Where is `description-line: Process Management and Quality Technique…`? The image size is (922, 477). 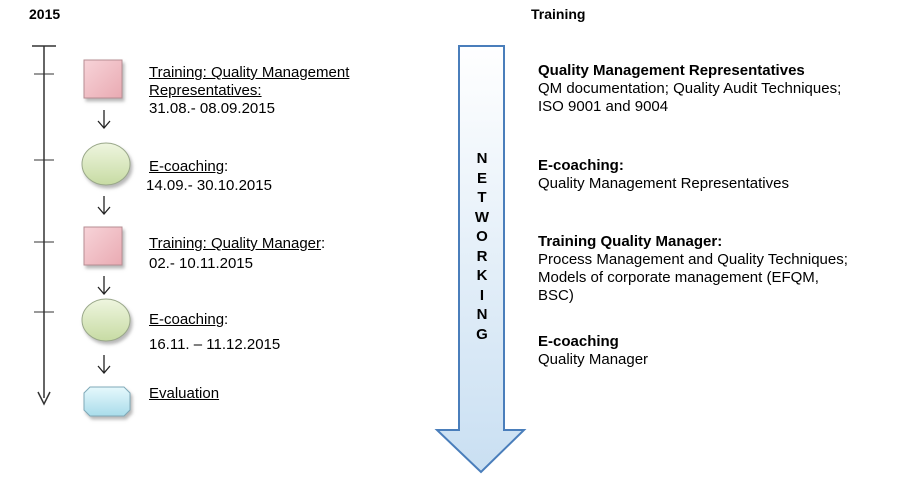 description-line: Process Management and Quality Technique… is located at coordinates (693, 259).